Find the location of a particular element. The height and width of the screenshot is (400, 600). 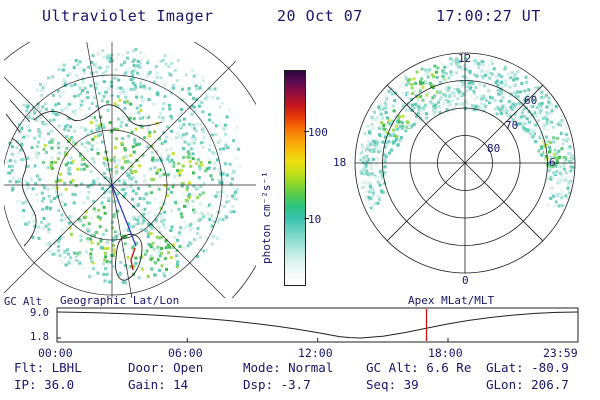

mlat-80-label: 80 is located at coordinates (494, 148).